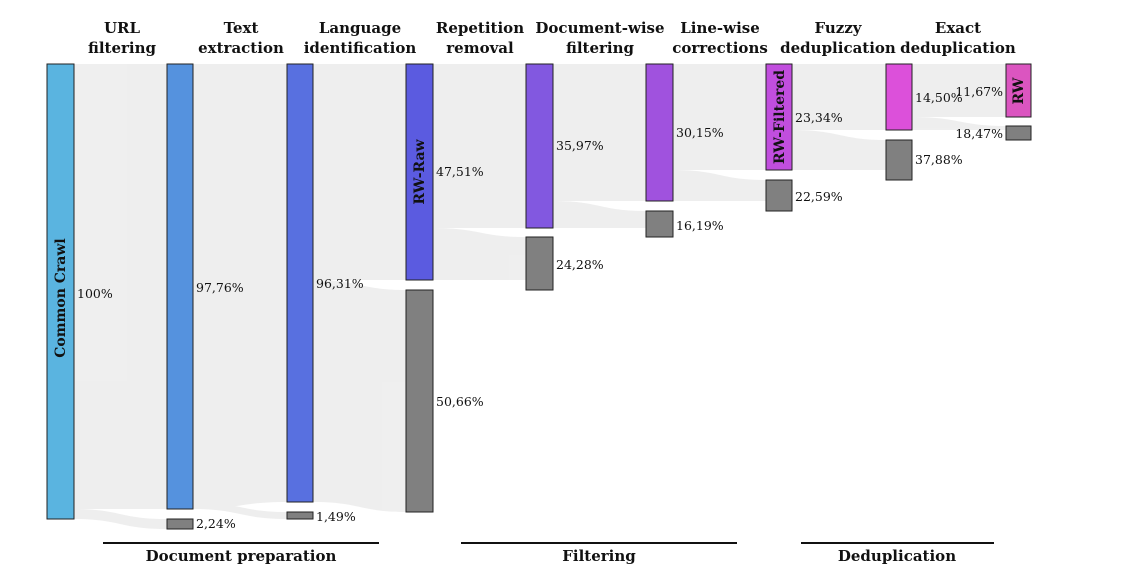 This screenshot has width=1135, height=575. I want to click on pct-language-id-removed: 1,49%, so click(336, 516).